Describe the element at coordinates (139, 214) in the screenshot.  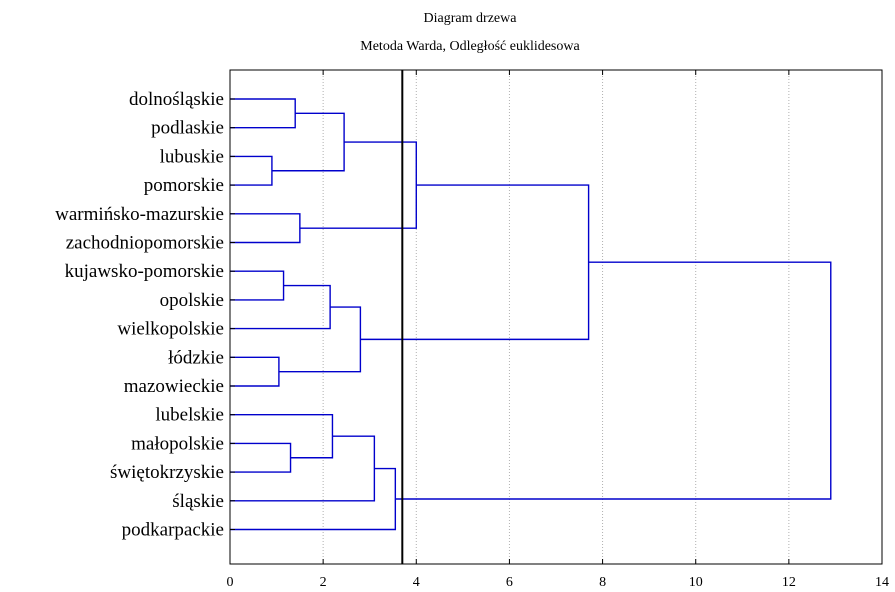
I see `leaf-label: warmińsko-mazurskie` at that location.